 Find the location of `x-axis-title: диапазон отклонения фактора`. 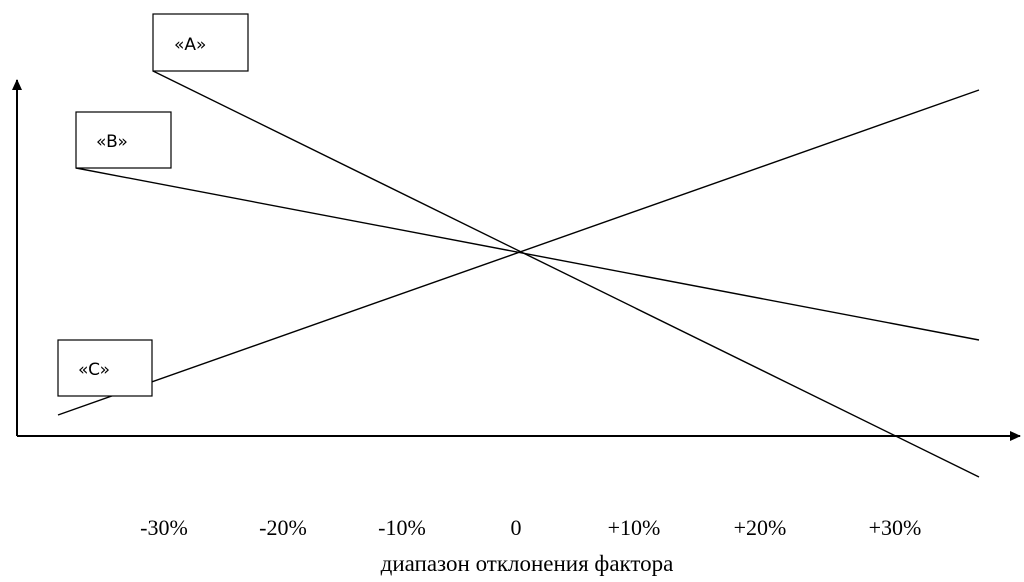

x-axis-title: диапазон отклонения фактора is located at coordinates (527, 563).